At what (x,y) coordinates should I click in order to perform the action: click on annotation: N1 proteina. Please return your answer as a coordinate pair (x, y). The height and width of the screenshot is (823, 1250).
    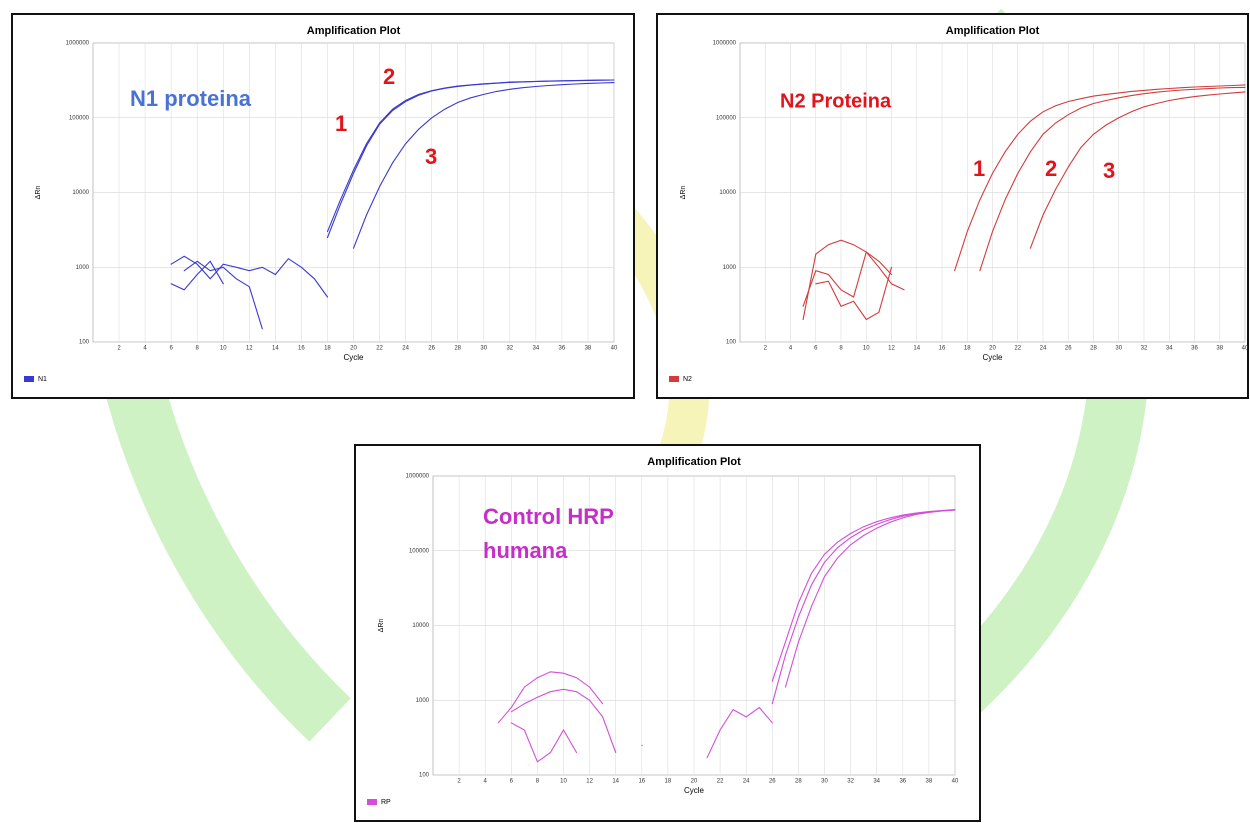
    Looking at the image, I should click on (191, 98).